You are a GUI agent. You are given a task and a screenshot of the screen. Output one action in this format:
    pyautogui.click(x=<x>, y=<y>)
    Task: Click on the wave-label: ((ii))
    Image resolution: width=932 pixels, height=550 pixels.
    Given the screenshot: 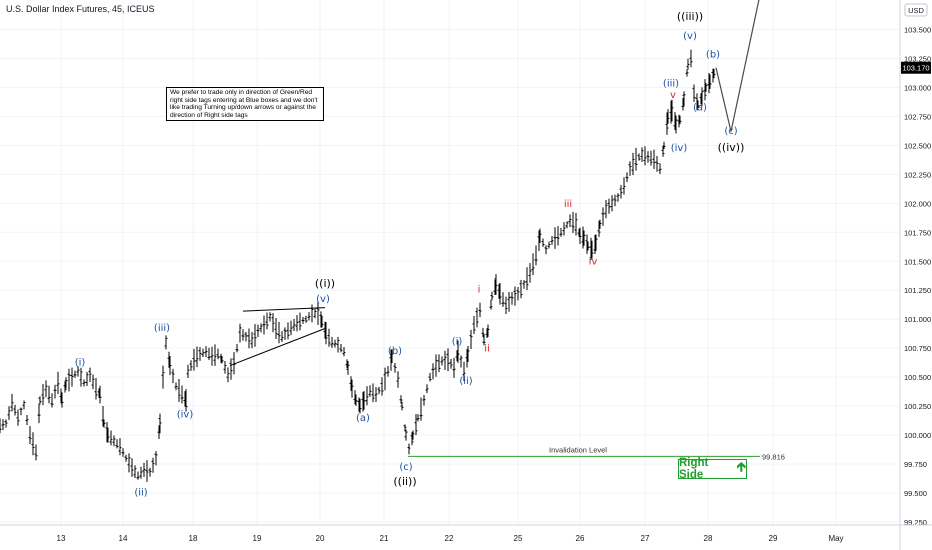 What is the action you would take?
    pyautogui.click(x=404, y=481)
    